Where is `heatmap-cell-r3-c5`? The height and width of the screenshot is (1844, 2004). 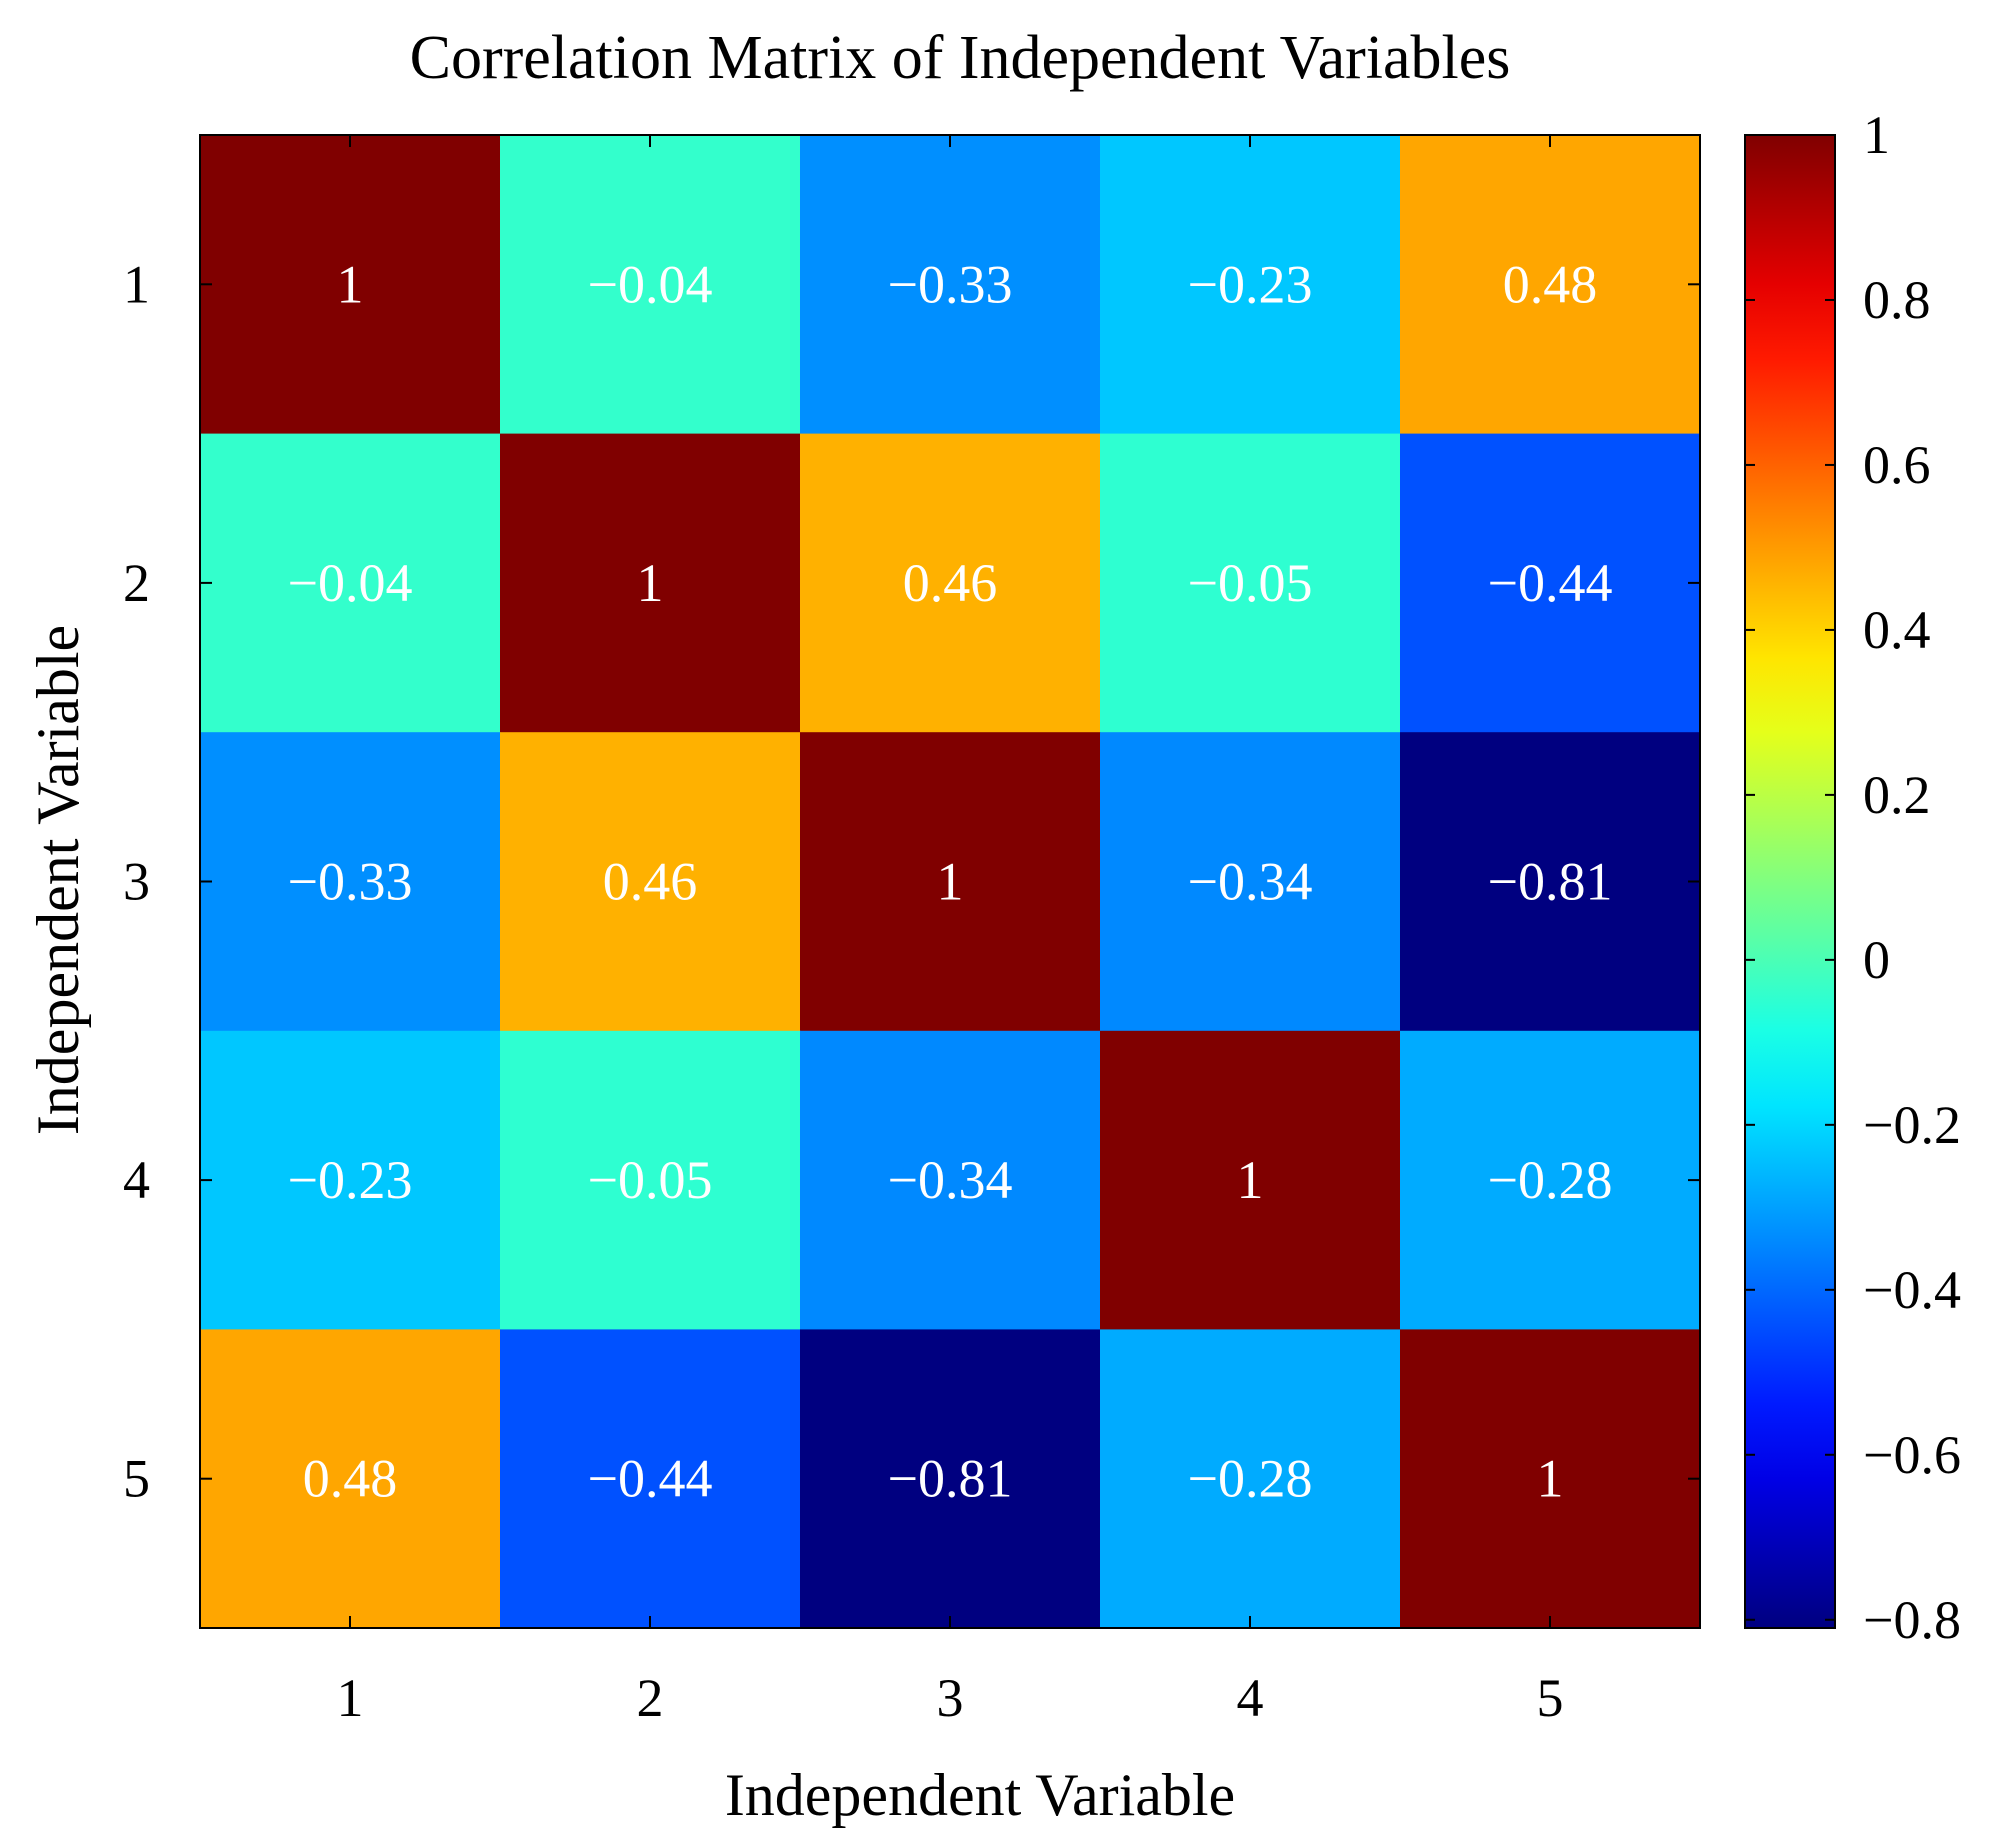
heatmap-cell-r3-c5 is located at coordinates (1550, 882).